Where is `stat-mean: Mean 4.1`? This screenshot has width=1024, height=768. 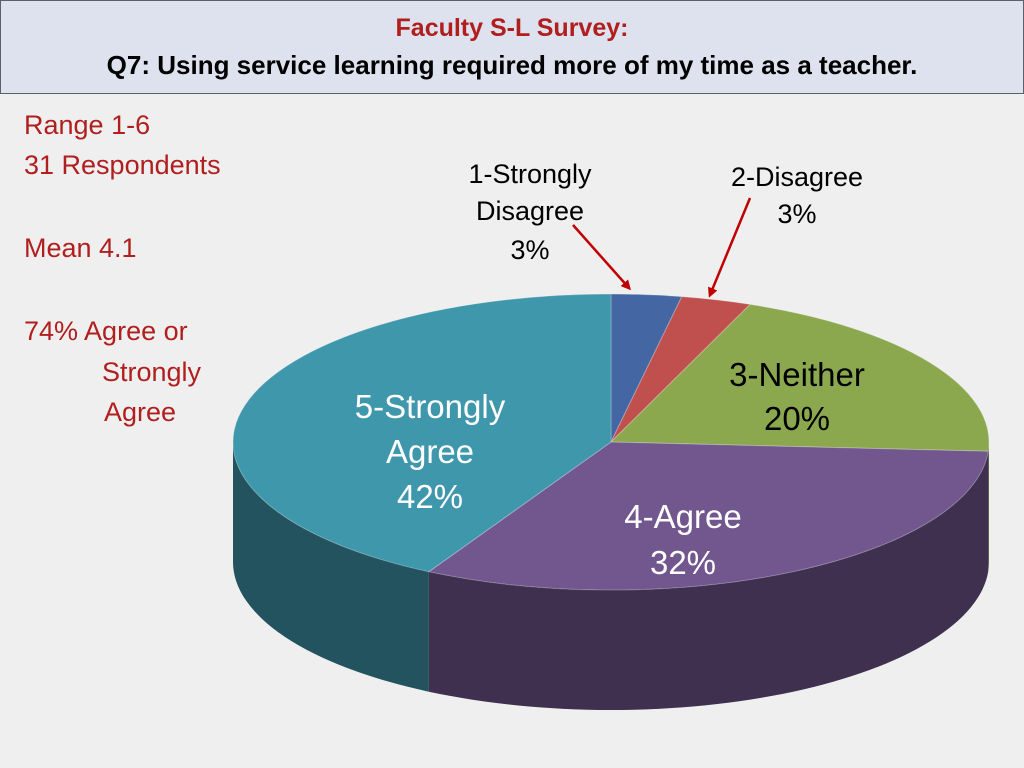
stat-mean: Mean 4.1 is located at coordinates (80, 248).